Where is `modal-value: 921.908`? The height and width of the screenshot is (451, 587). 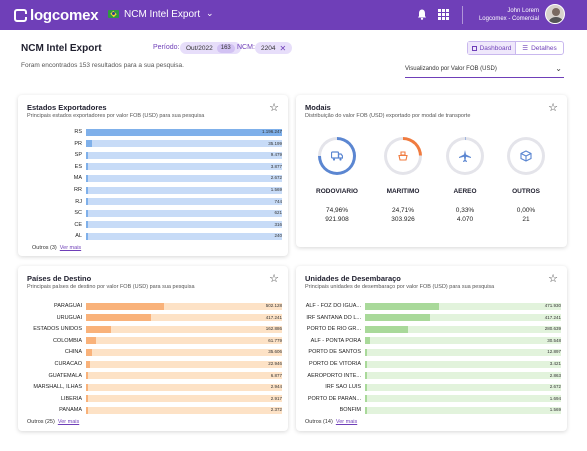
modal-value: 921.908 is located at coordinates (337, 219).